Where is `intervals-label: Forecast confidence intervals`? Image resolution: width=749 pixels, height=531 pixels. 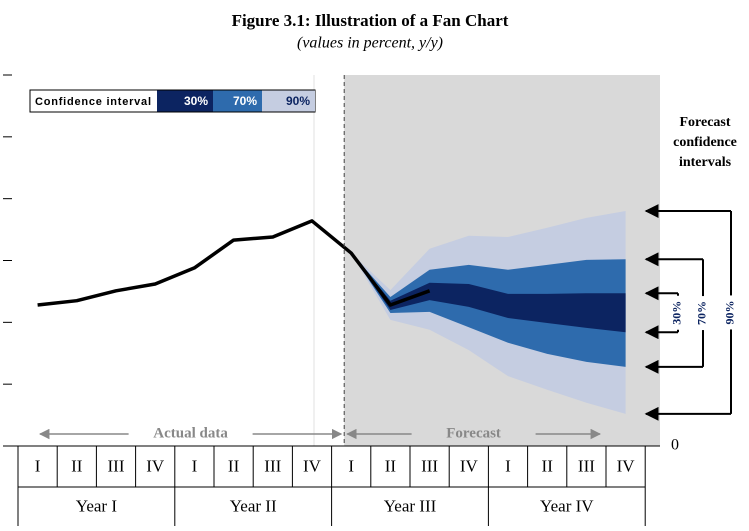
intervals-label: Forecast confidence intervals is located at coordinates (705, 142).